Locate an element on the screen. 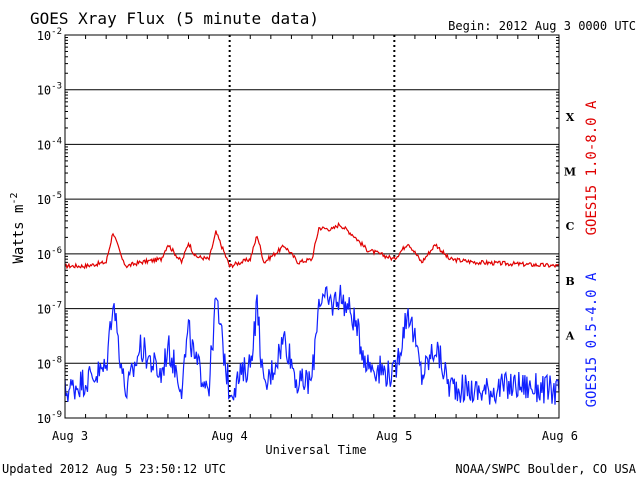  x-tick-label: Aug 3 is located at coordinates (70, 436).